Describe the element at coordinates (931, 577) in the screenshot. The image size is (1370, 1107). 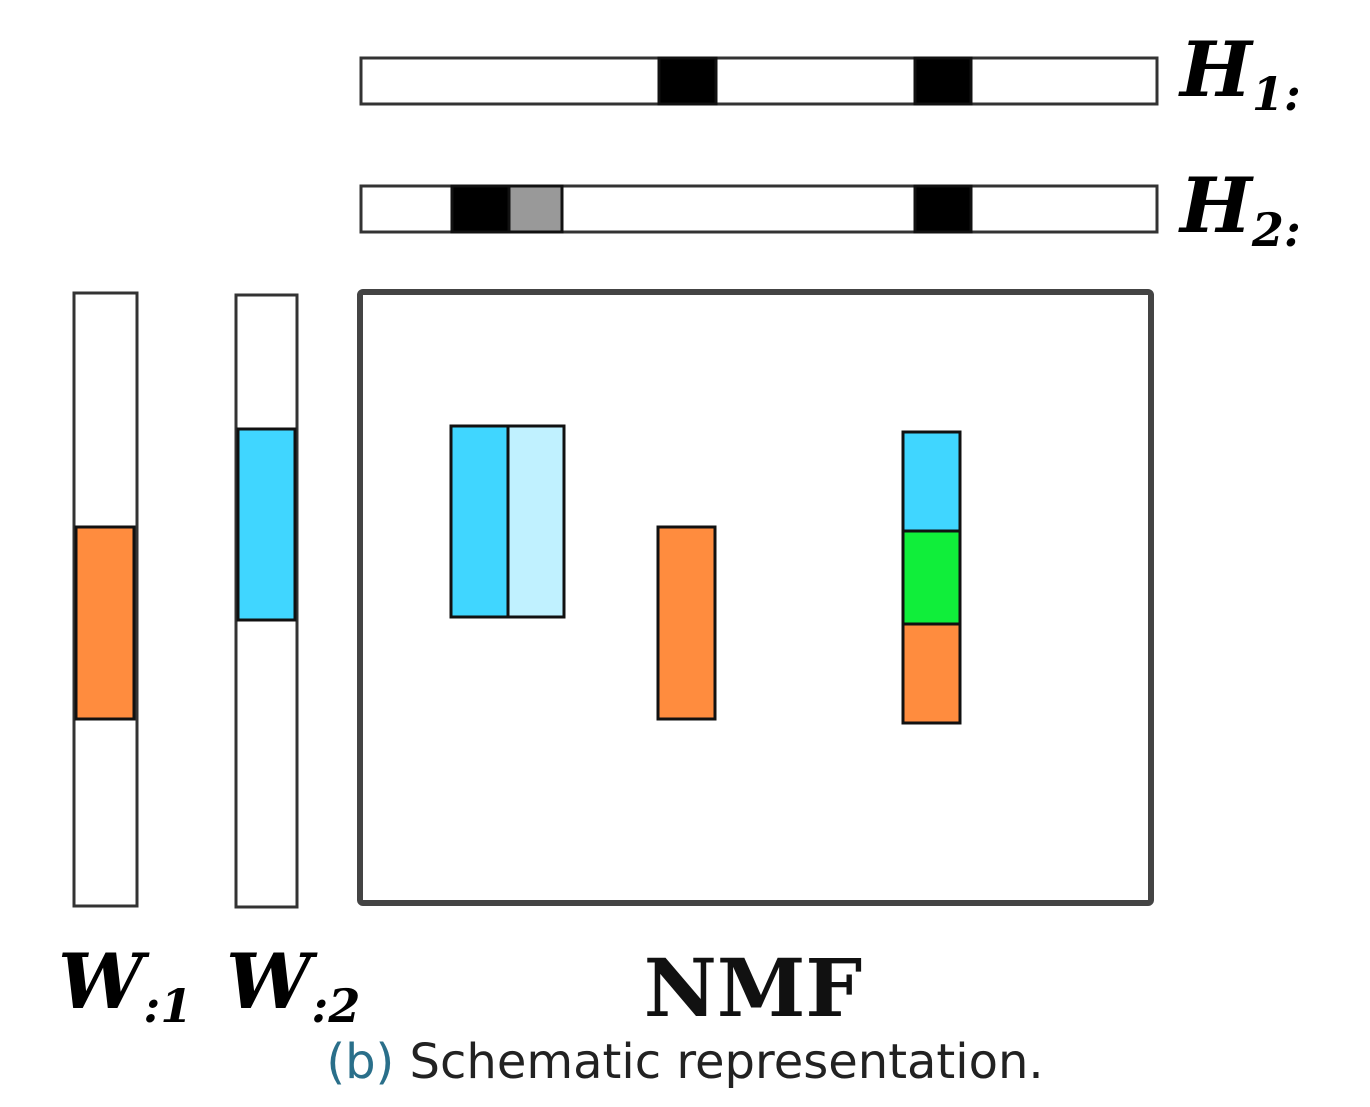
I see `matrix-stack-green` at that location.